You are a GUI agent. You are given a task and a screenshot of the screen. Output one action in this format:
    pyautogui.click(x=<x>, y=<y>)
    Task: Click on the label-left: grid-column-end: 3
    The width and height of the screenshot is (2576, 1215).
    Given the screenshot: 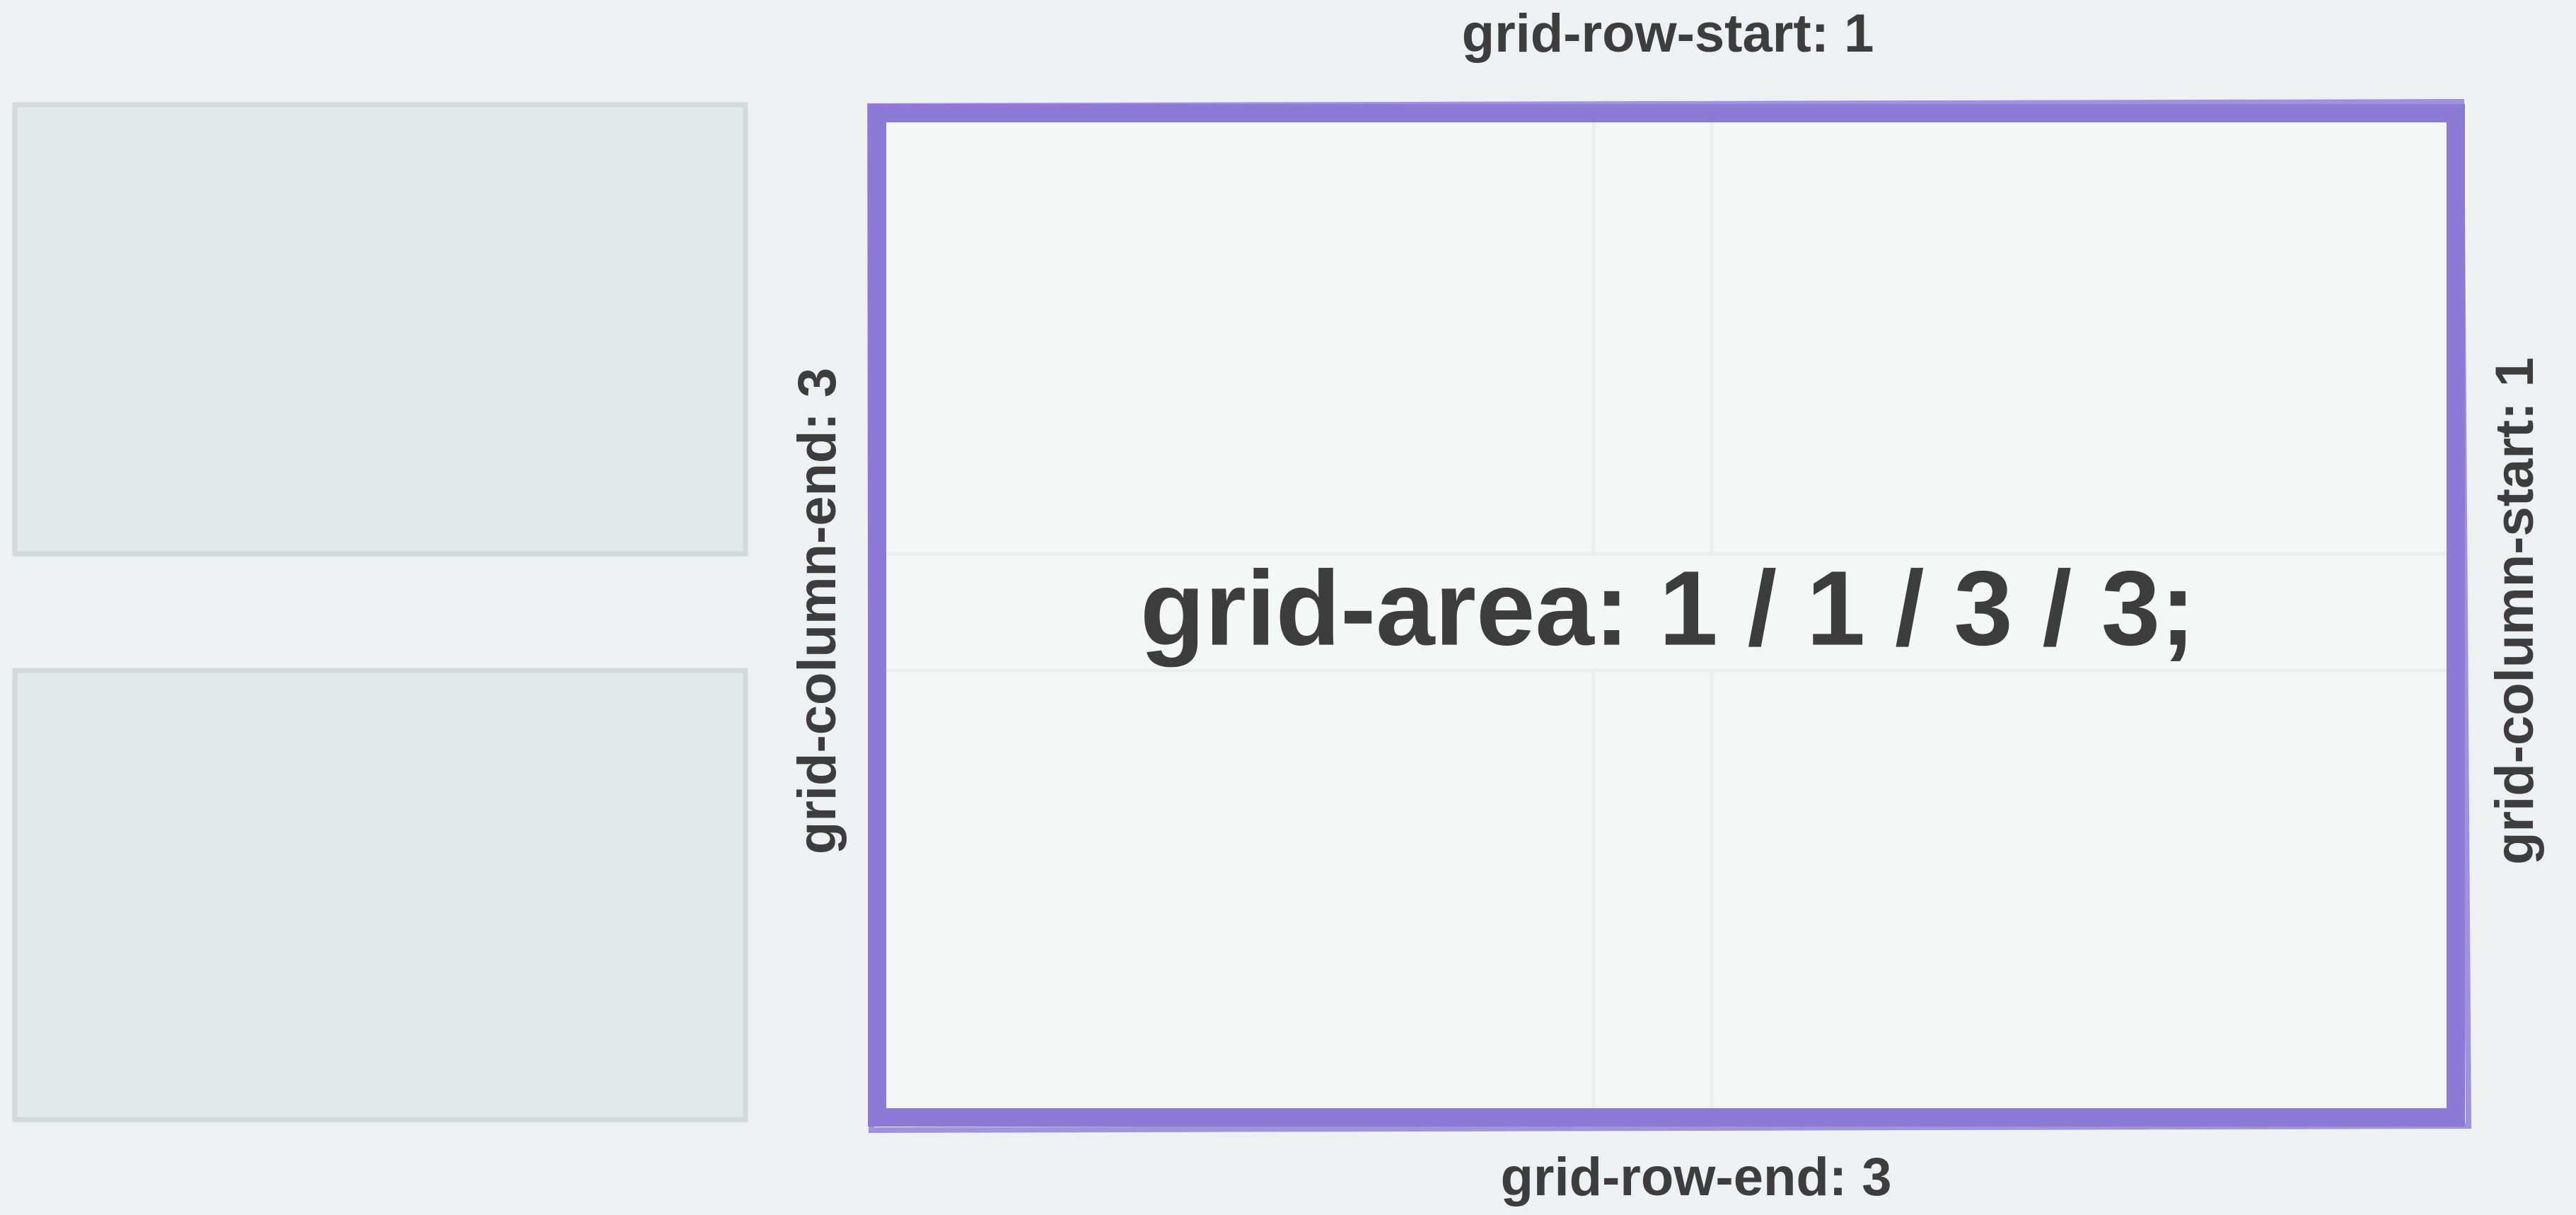 What is the action you would take?
    pyautogui.click(x=817, y=611)
    